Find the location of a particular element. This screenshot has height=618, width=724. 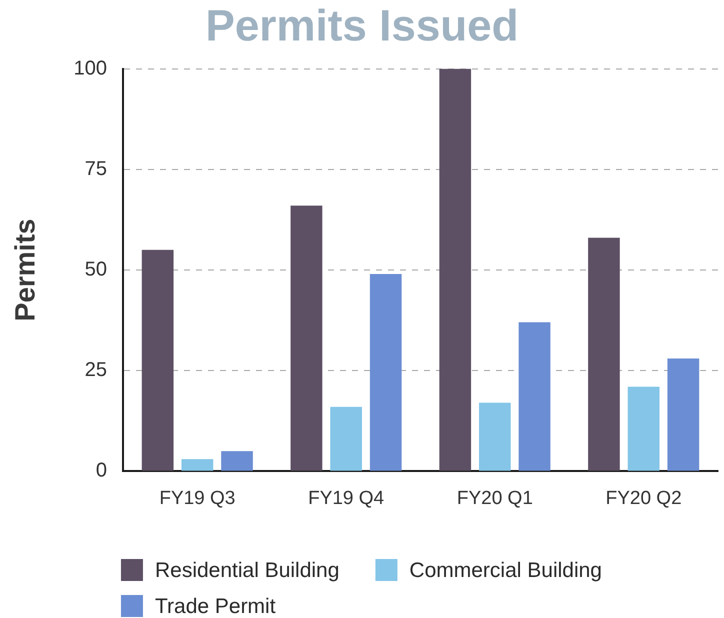

chart-title: Permits Issued is located at coordinates (362, 26).